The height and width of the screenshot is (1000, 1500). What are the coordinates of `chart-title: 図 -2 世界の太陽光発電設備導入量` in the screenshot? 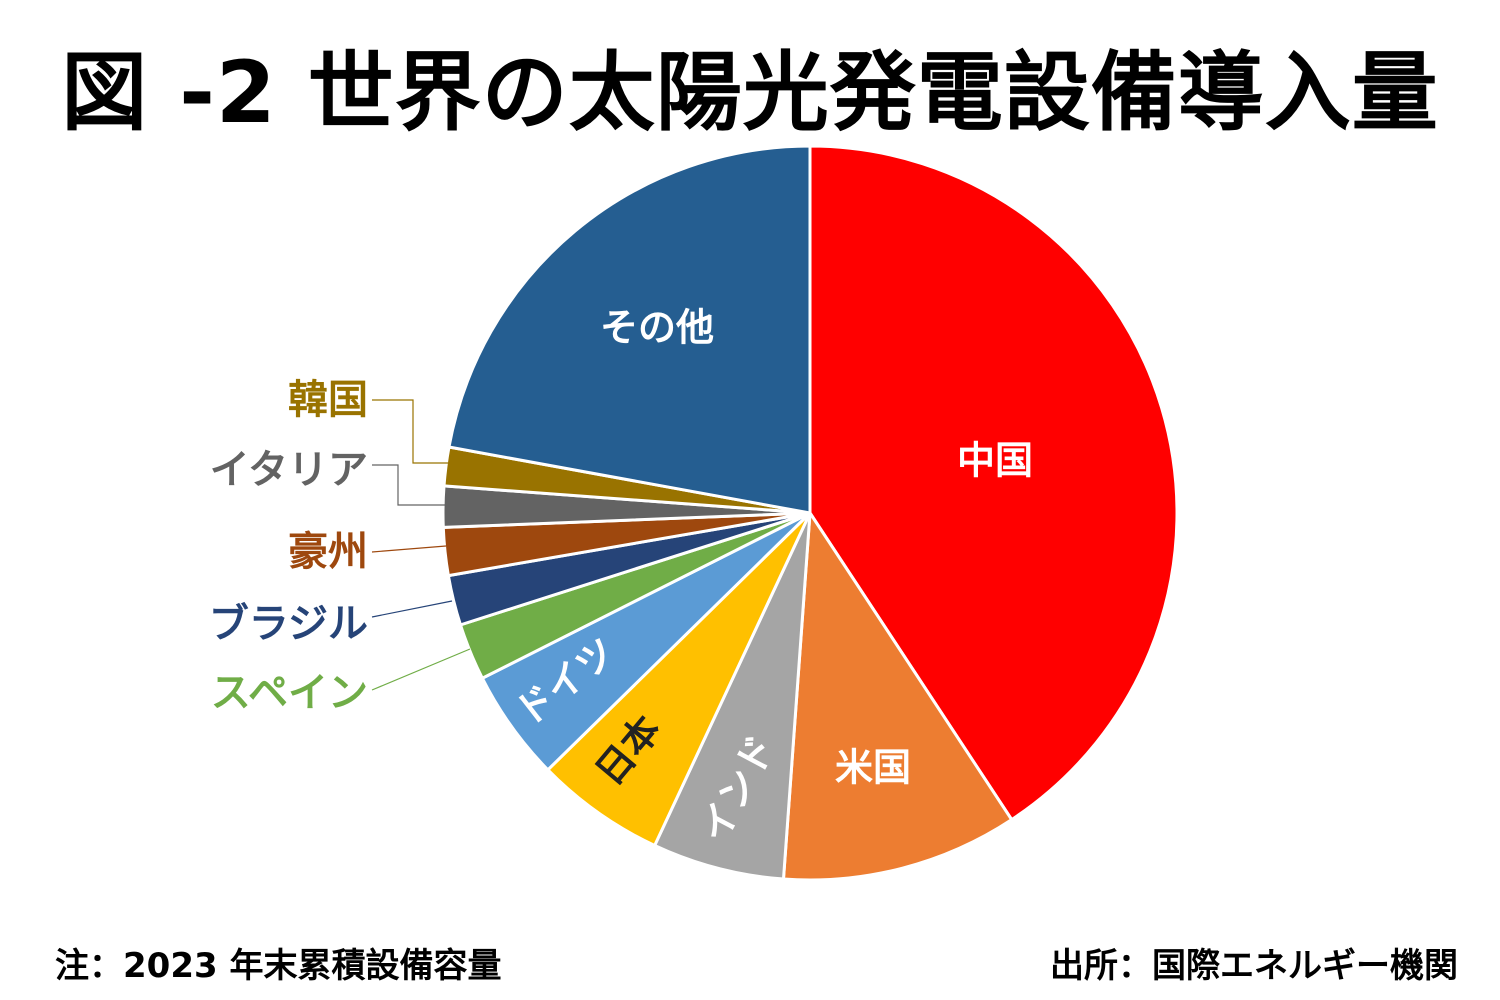 It's located at (750, 93).